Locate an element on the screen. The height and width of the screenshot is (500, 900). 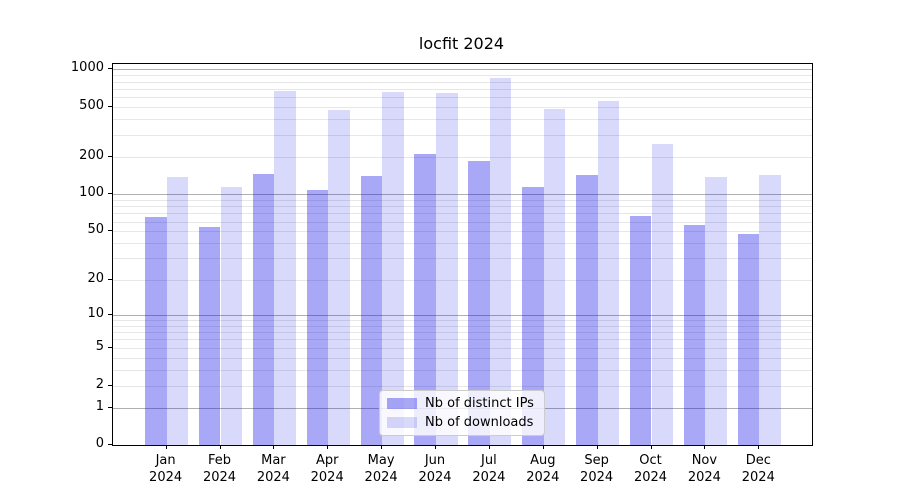
bar-downloads-sep is located at coordinates (608, 272).